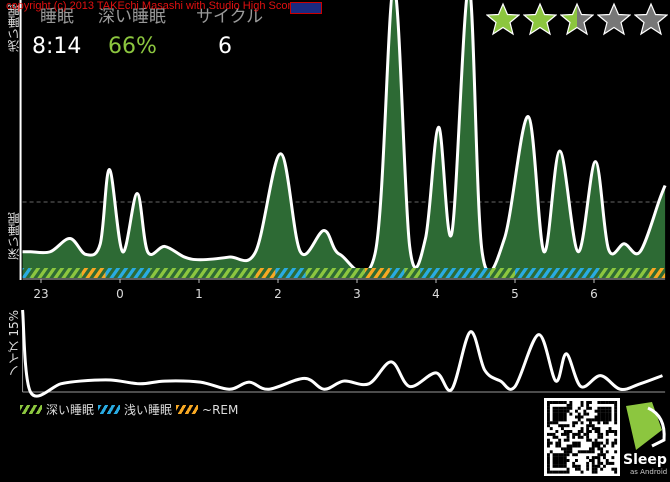 This screenshot has height=482, width=670. I want to click on legend: 深い睡眠 浅い睡眠 ~REM, so click(129, 409).